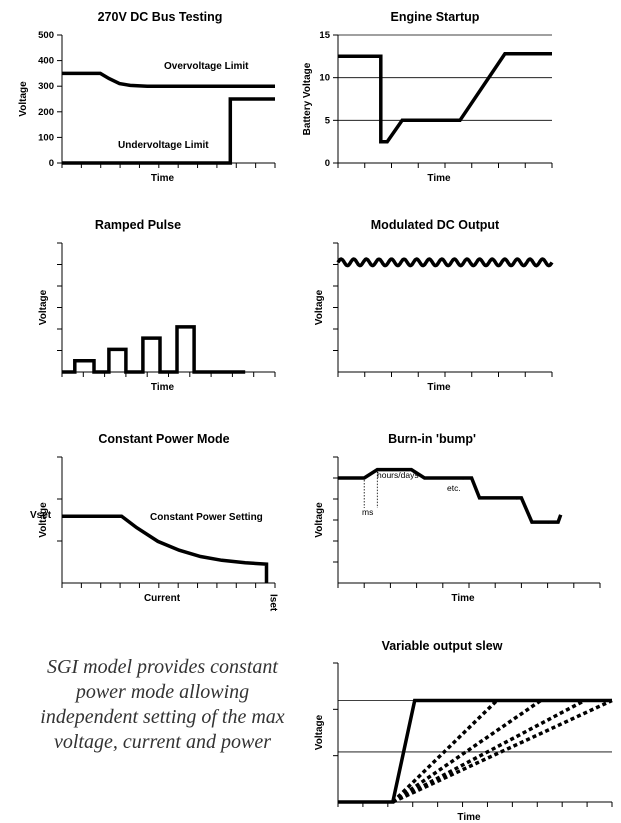  What do you see at coordinates (163, 439) in the screenshot?
I see `chart-title: Constant Power Mode` at bounding box center [163, 439].